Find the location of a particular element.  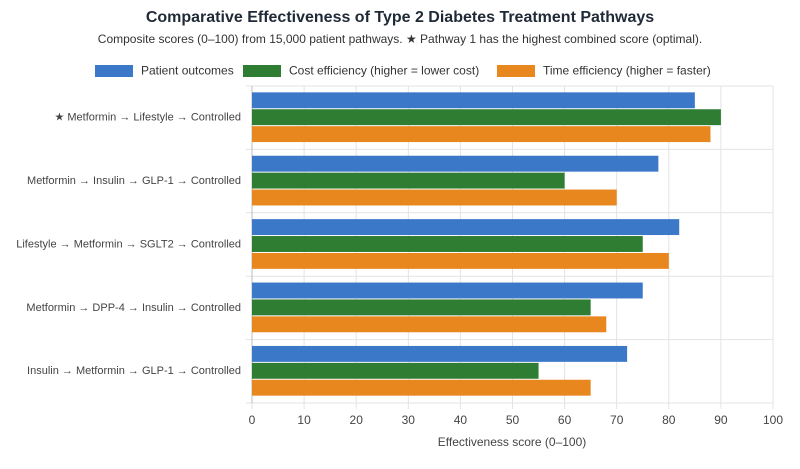

y-tick-label: Insulin → Metformin → GLP-1 → Controlled is located at coordinates (134, 371).